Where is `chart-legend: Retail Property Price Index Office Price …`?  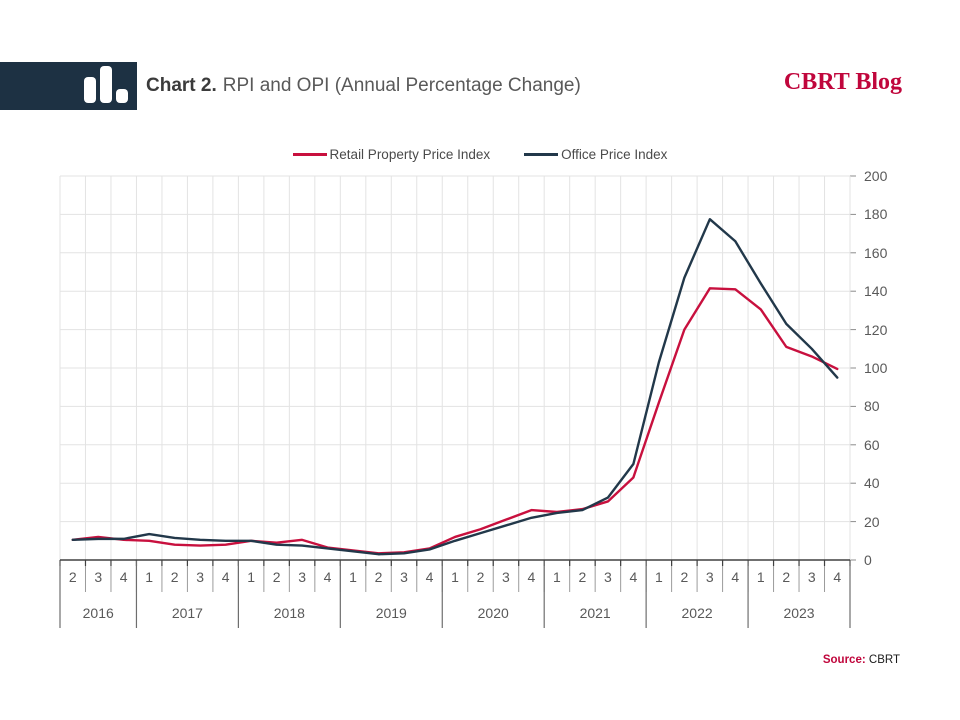 chart-legend: Retail Property Price Index Office Price … is located at coordinates (480, 154).